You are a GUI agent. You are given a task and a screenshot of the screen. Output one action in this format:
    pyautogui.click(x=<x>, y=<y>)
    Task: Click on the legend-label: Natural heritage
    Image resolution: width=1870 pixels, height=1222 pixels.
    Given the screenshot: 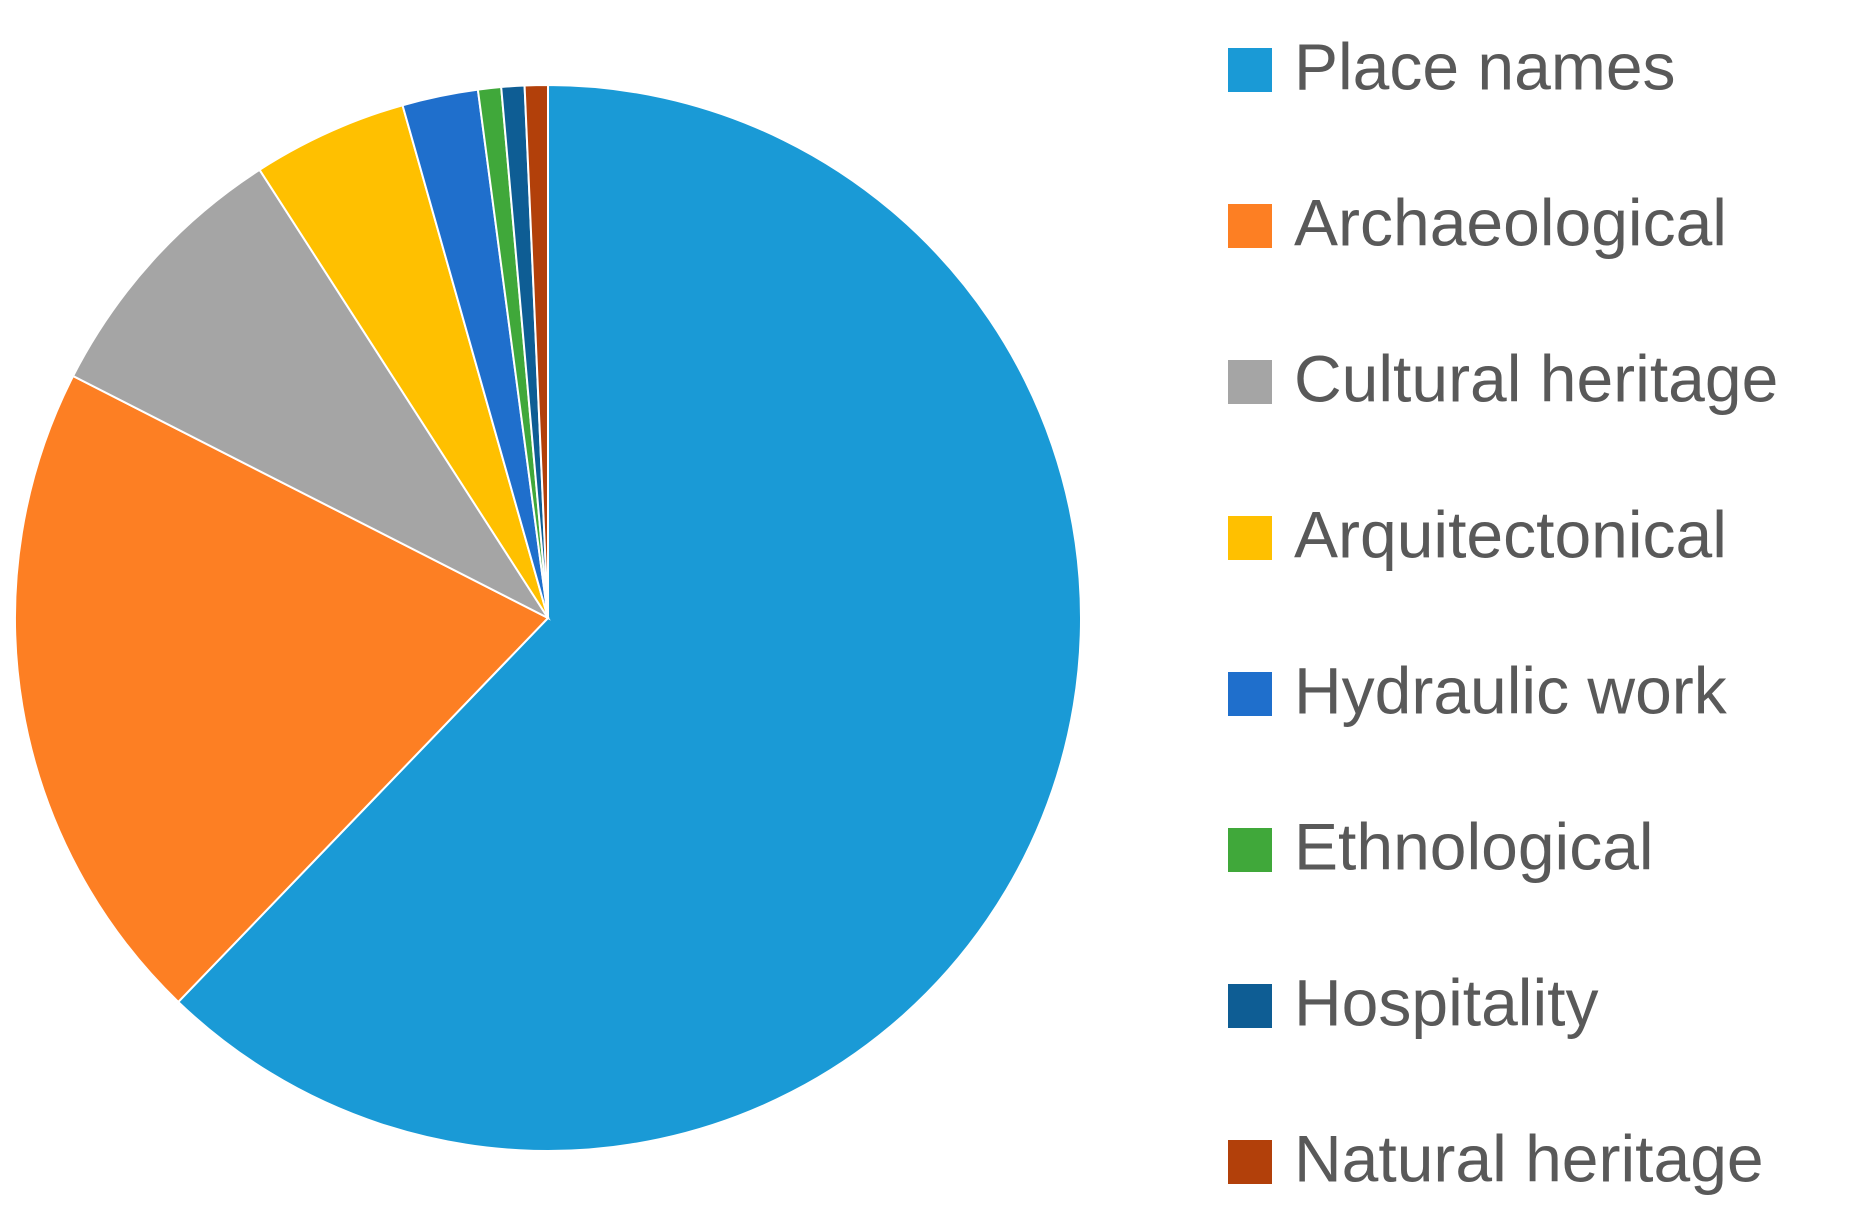 What is the action you would take?
    pyautogui.click(x=1529, y=1158)
    